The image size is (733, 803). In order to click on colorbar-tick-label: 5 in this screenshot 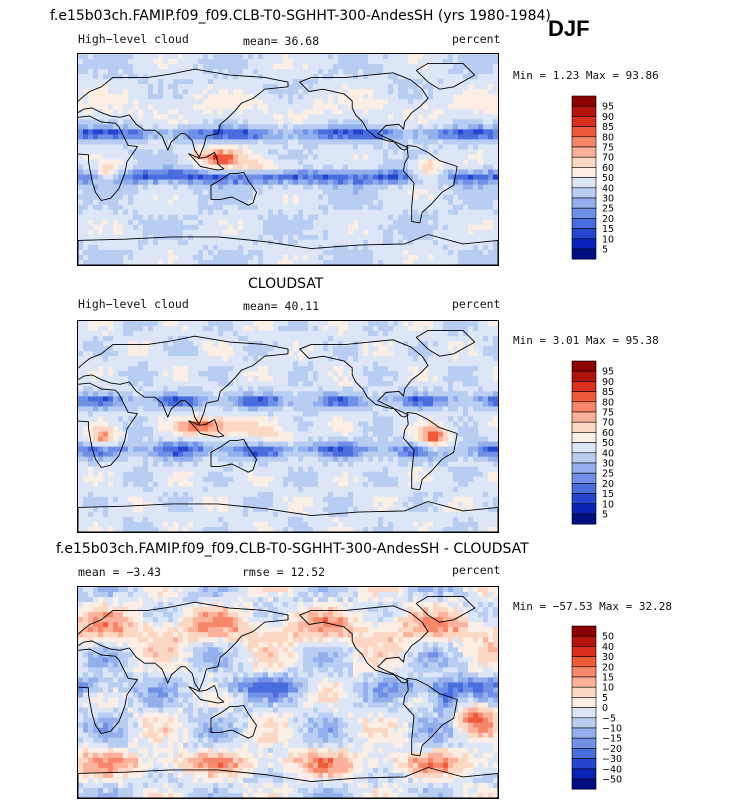, I will do `click(605, 250)`.